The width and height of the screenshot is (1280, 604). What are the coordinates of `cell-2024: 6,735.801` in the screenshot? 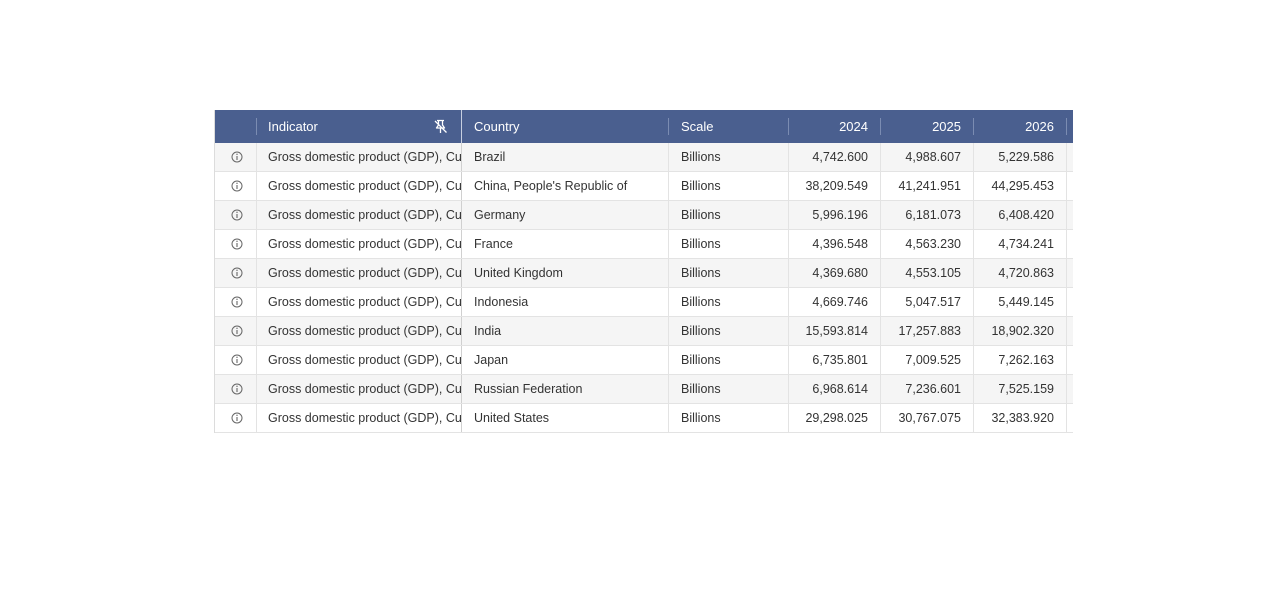 It's located at (840, 360).